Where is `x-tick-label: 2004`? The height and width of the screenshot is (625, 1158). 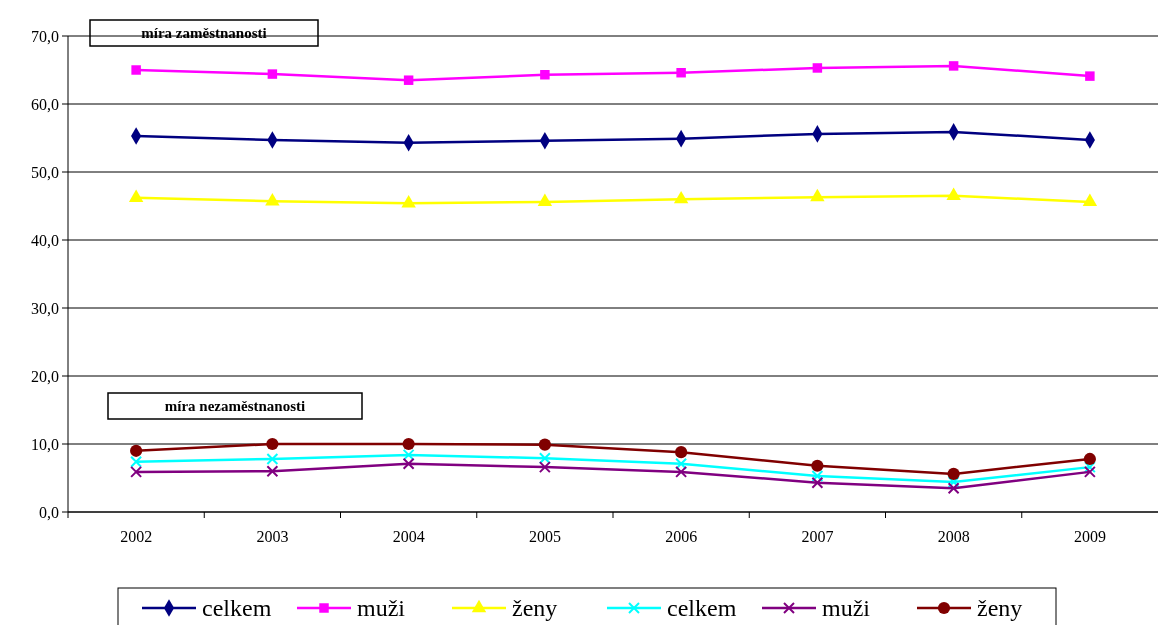 x-tick-label: 2004 is located at coordinates (408, 536).